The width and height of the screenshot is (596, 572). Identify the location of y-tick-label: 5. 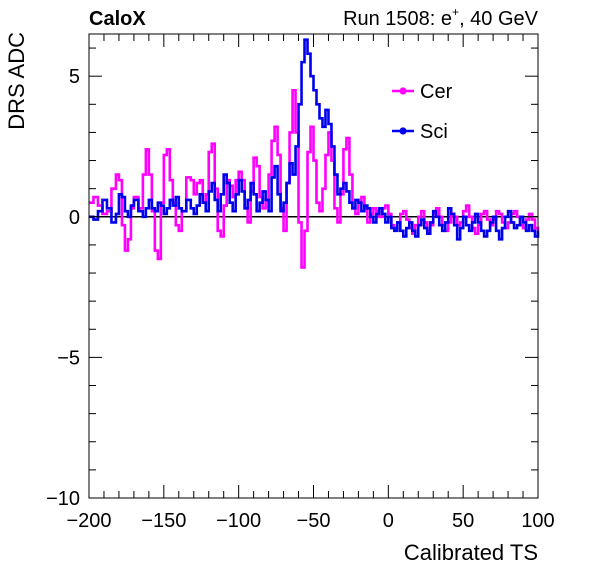
(74, 77).